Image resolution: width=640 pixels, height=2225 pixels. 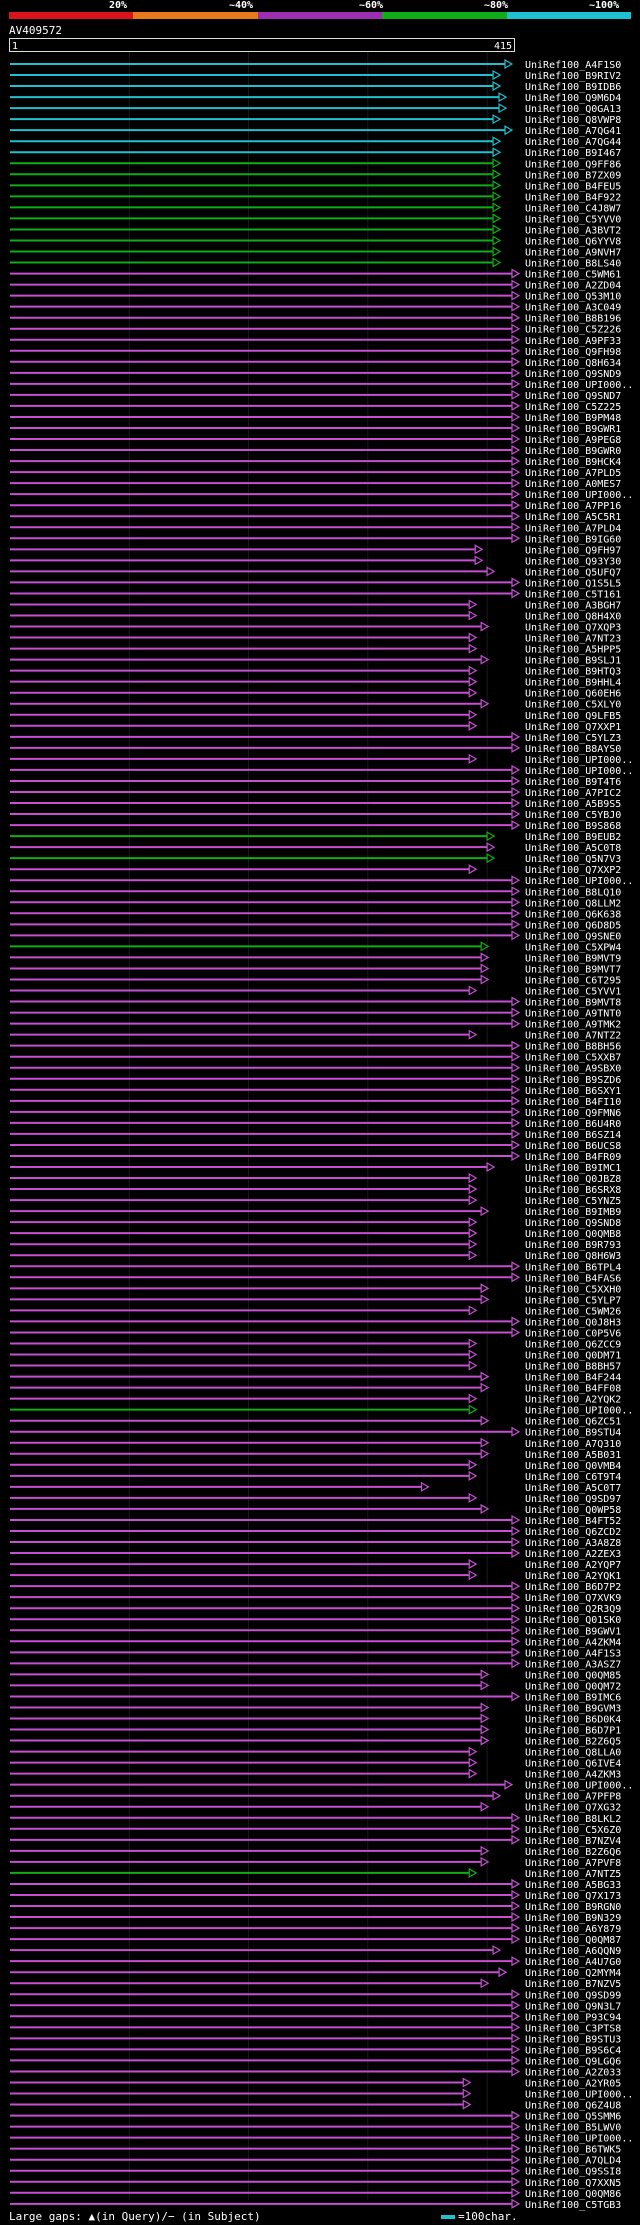 What do you see at coordinates (573, 253) in the screenshot?
I see `hit-label: UniRef100_A9NVH7` at bounding box center [573, 253].